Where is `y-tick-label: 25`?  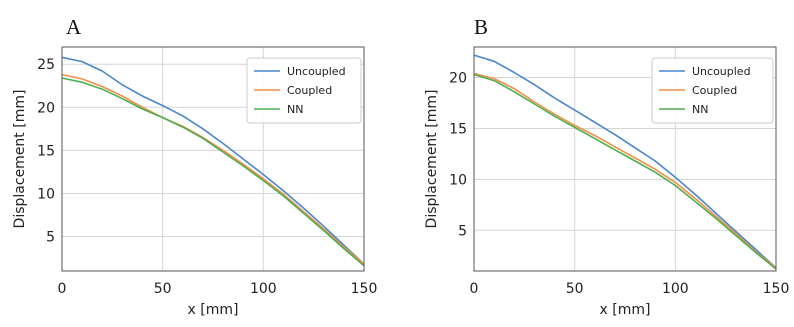 y-tick-label: 25 is located at coordinates (46, 65).